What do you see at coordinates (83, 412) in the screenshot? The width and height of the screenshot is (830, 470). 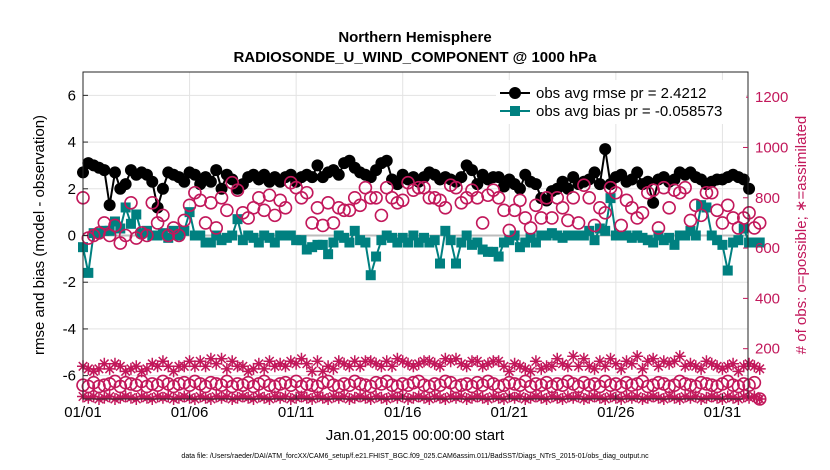 I see `x-tick-label-0: 01/01` at bounding box center [83, 412].